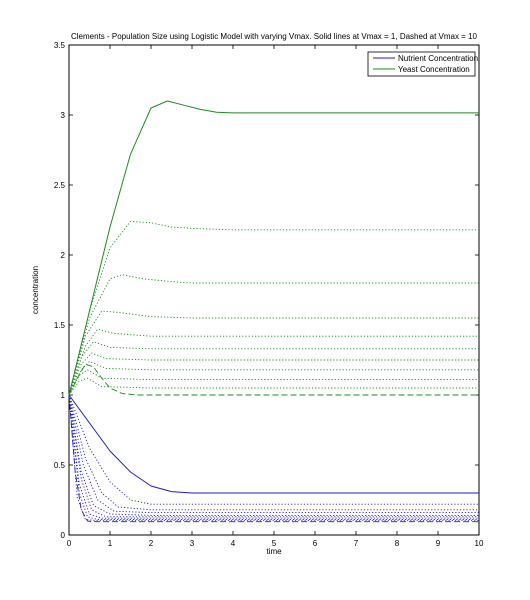  Describe the element at coordinates (438, 543) in the screenshot. I see `x-tick-label: 9` at that location.